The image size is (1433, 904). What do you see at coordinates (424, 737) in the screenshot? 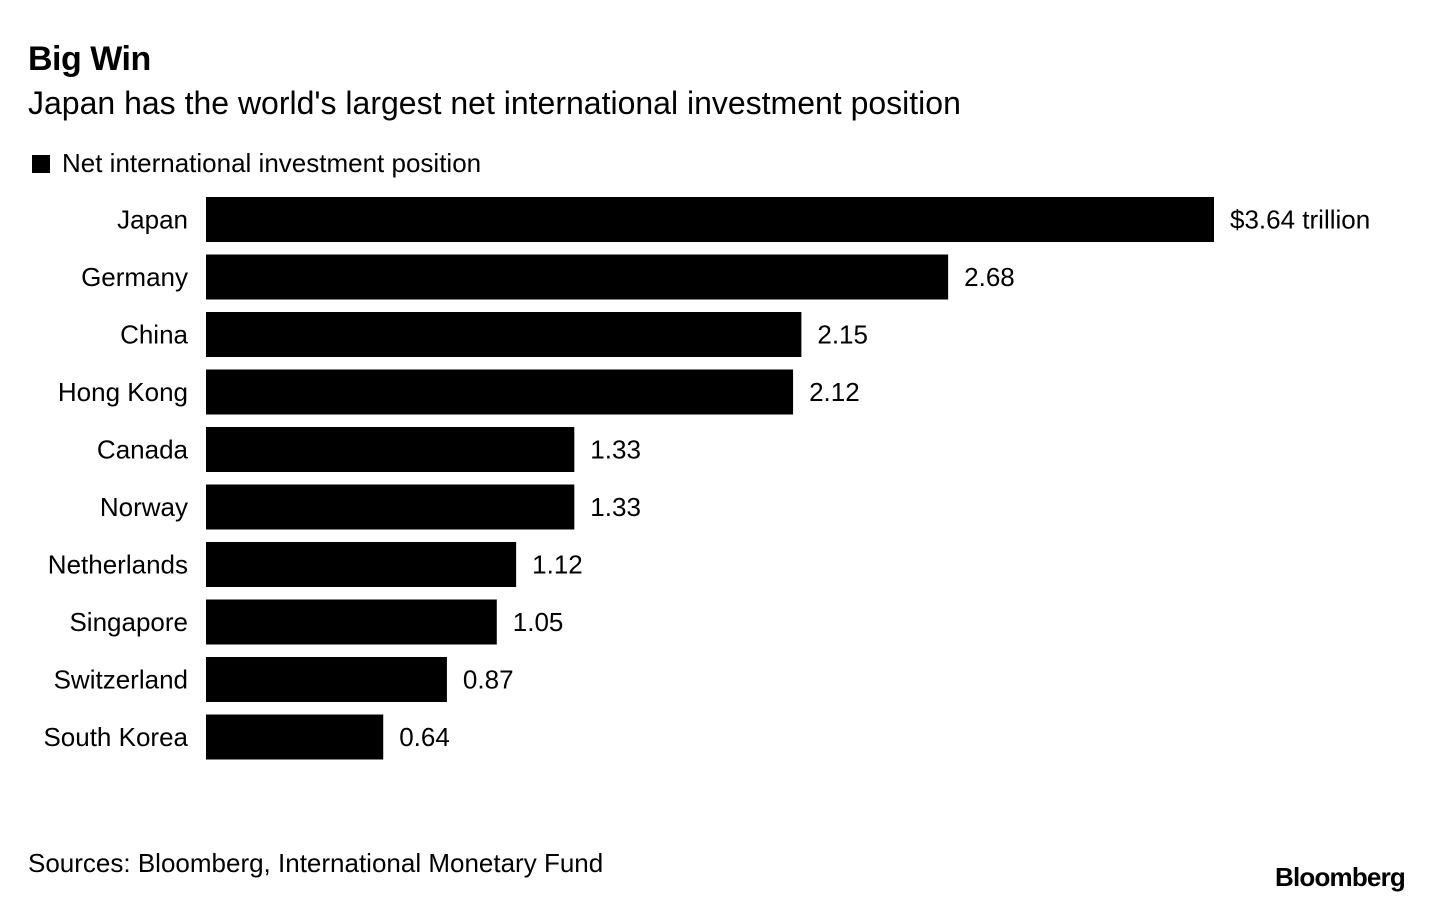
I see `data-label: 0.64` at bounding box center [424, 737].